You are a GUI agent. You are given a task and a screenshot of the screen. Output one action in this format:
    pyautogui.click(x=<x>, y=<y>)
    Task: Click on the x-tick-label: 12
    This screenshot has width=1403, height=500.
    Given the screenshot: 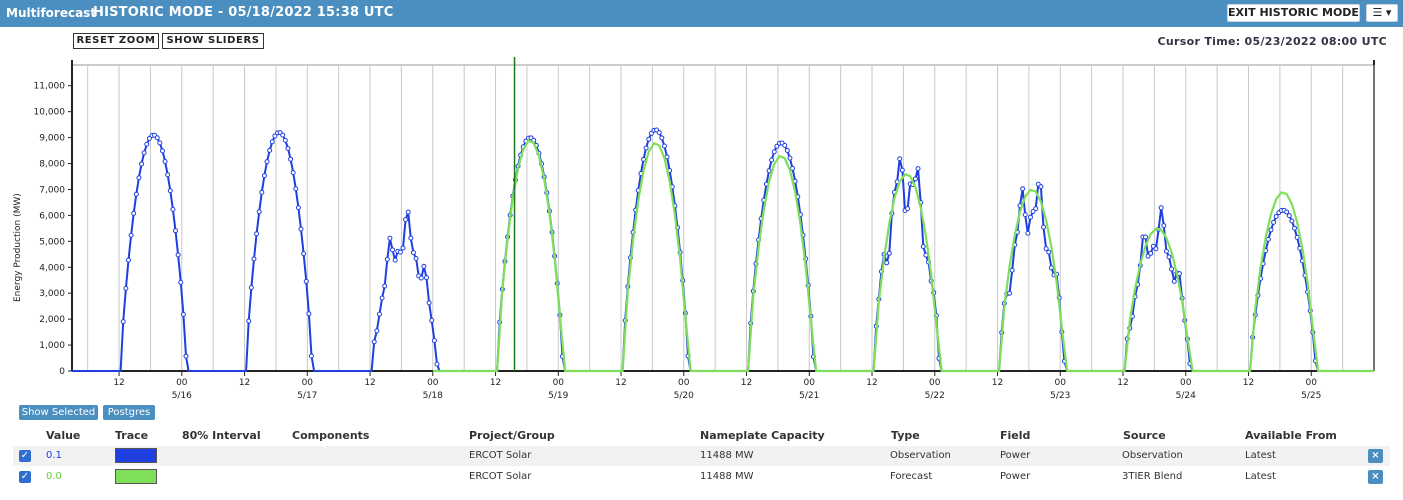 What is the action you would take?
    pyautogui.click(x=495, y=383)
    